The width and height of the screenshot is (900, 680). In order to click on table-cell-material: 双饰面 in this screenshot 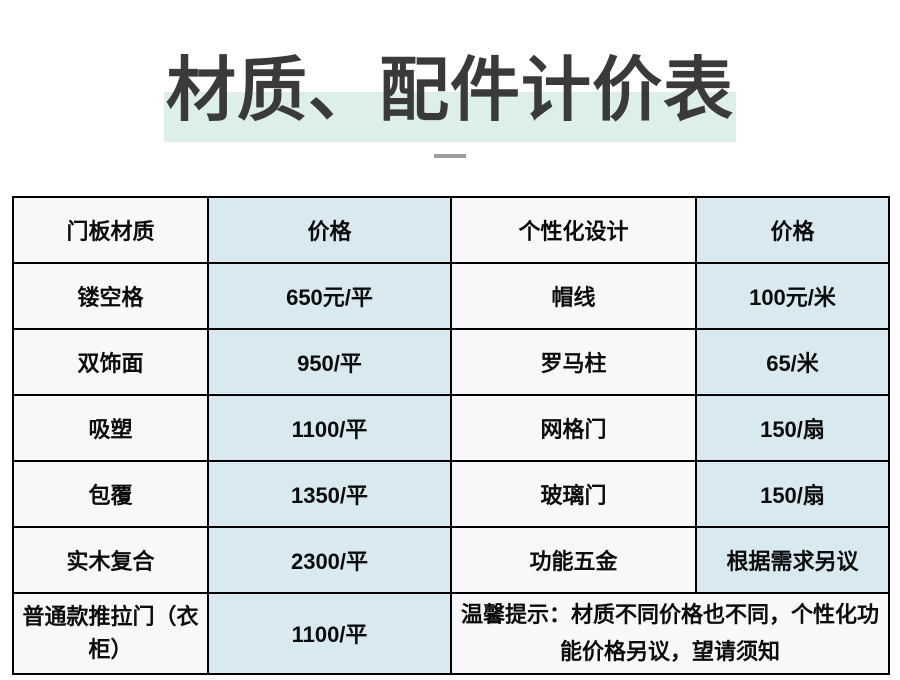, I will do `click(110, 362)`.